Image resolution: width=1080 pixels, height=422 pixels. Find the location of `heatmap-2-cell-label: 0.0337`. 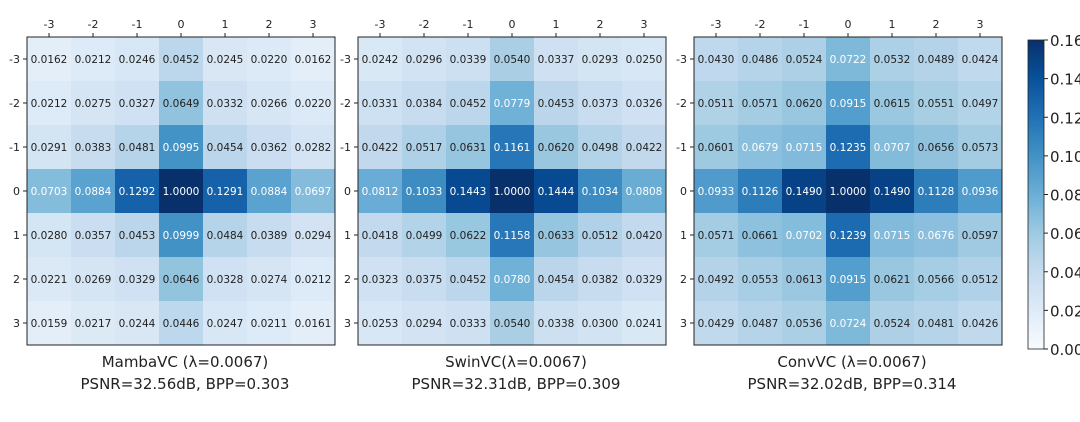

heatmap-2-cell-label: 0.0337 is located at coordinates (556, 60).